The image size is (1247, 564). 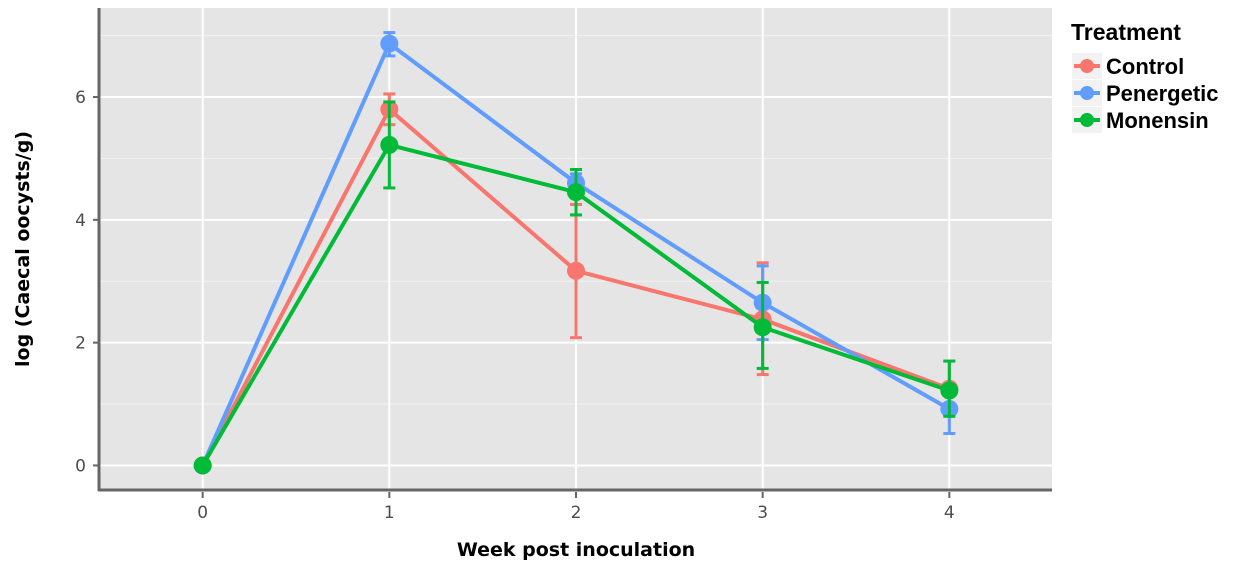 What do you see at coordinates (1126, 32) in the screenshot?
I see `legend-title: Treatment` at bounding box center [1126, 32].